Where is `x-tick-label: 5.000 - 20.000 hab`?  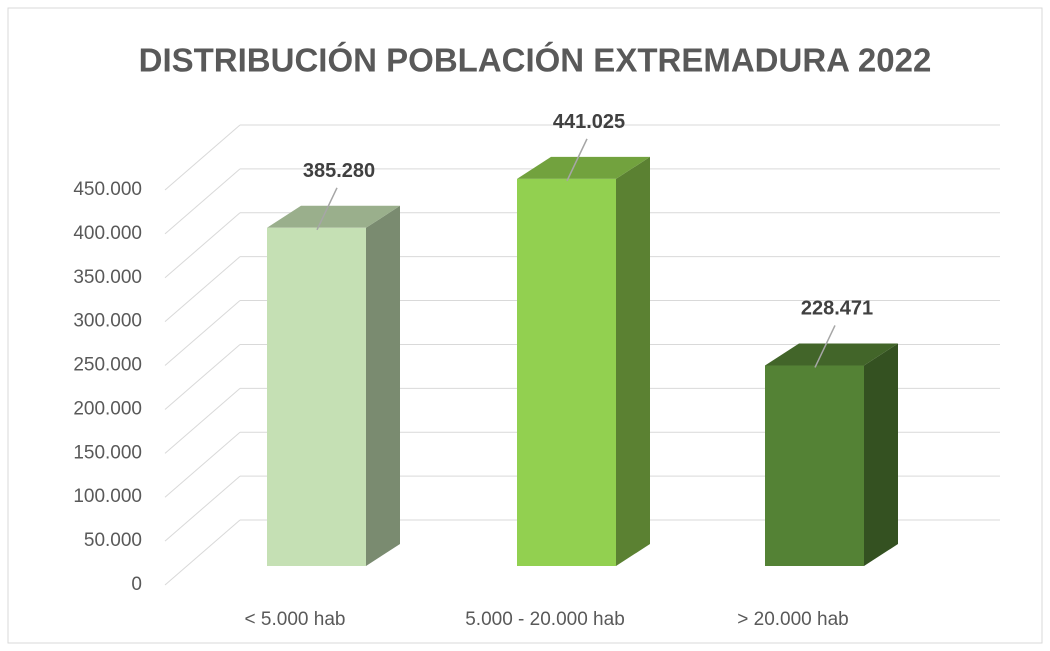 x-tick-label: 5.000 - 20.000 hab is located at coordinates (545, 619).